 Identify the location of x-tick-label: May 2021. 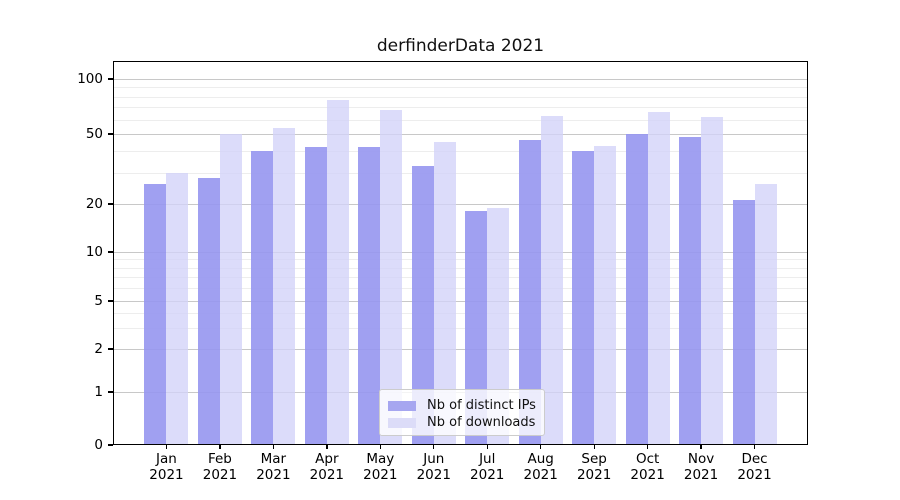
(380, 467).